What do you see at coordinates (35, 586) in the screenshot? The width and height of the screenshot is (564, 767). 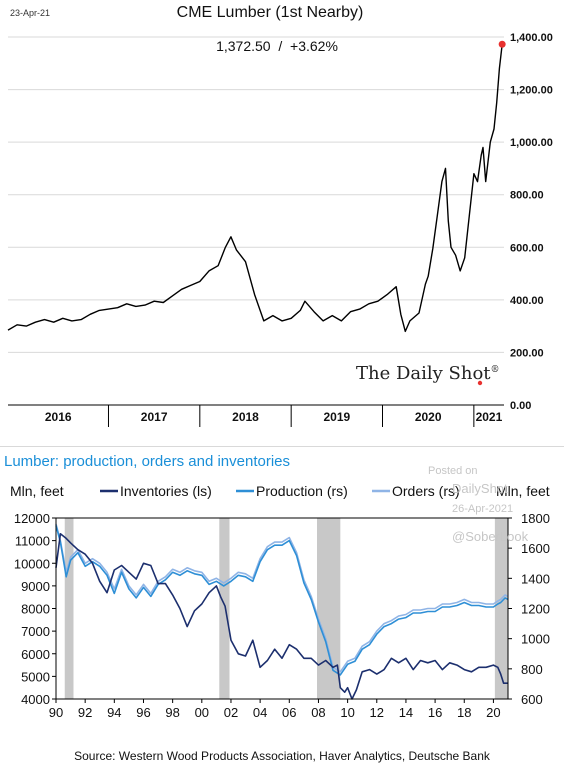 I see `left-tick-label: 9000` at bounding box center [35, 586].